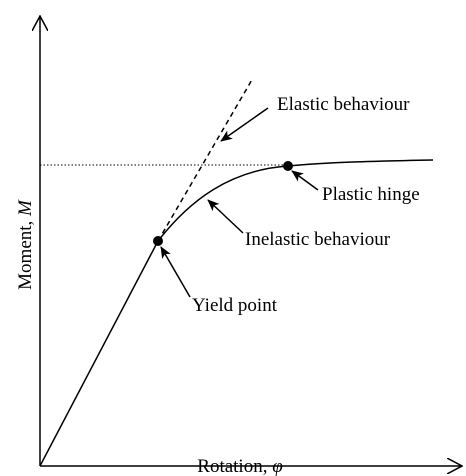 The width and height of the screenshot is (466, 476). I want to click on x-axis-label: Rotation, φ, so click(239, 466).